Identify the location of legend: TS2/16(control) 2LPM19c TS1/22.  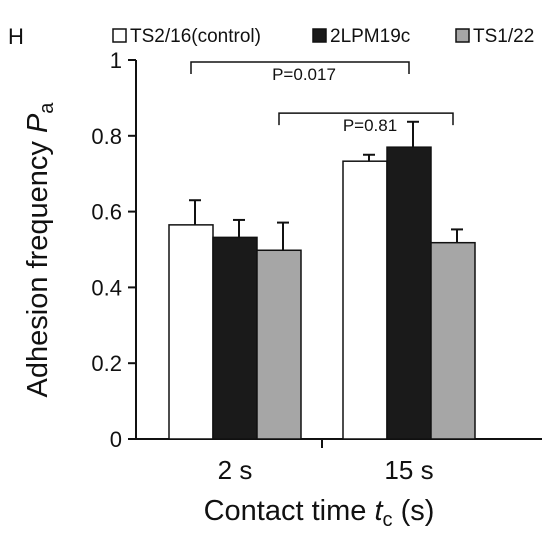
(323, 36).